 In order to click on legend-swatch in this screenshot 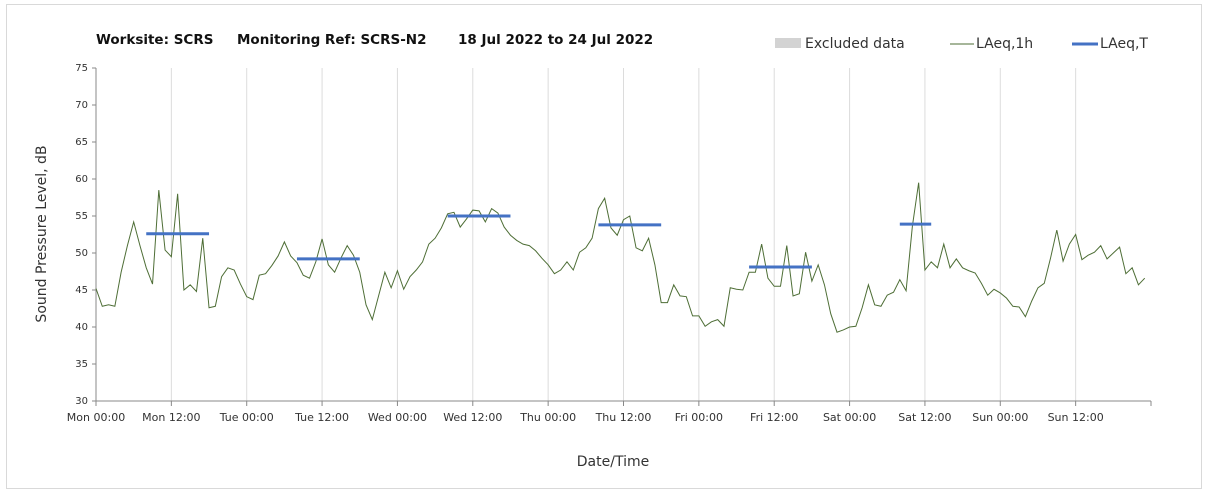, I will do `click(788, 43)`.